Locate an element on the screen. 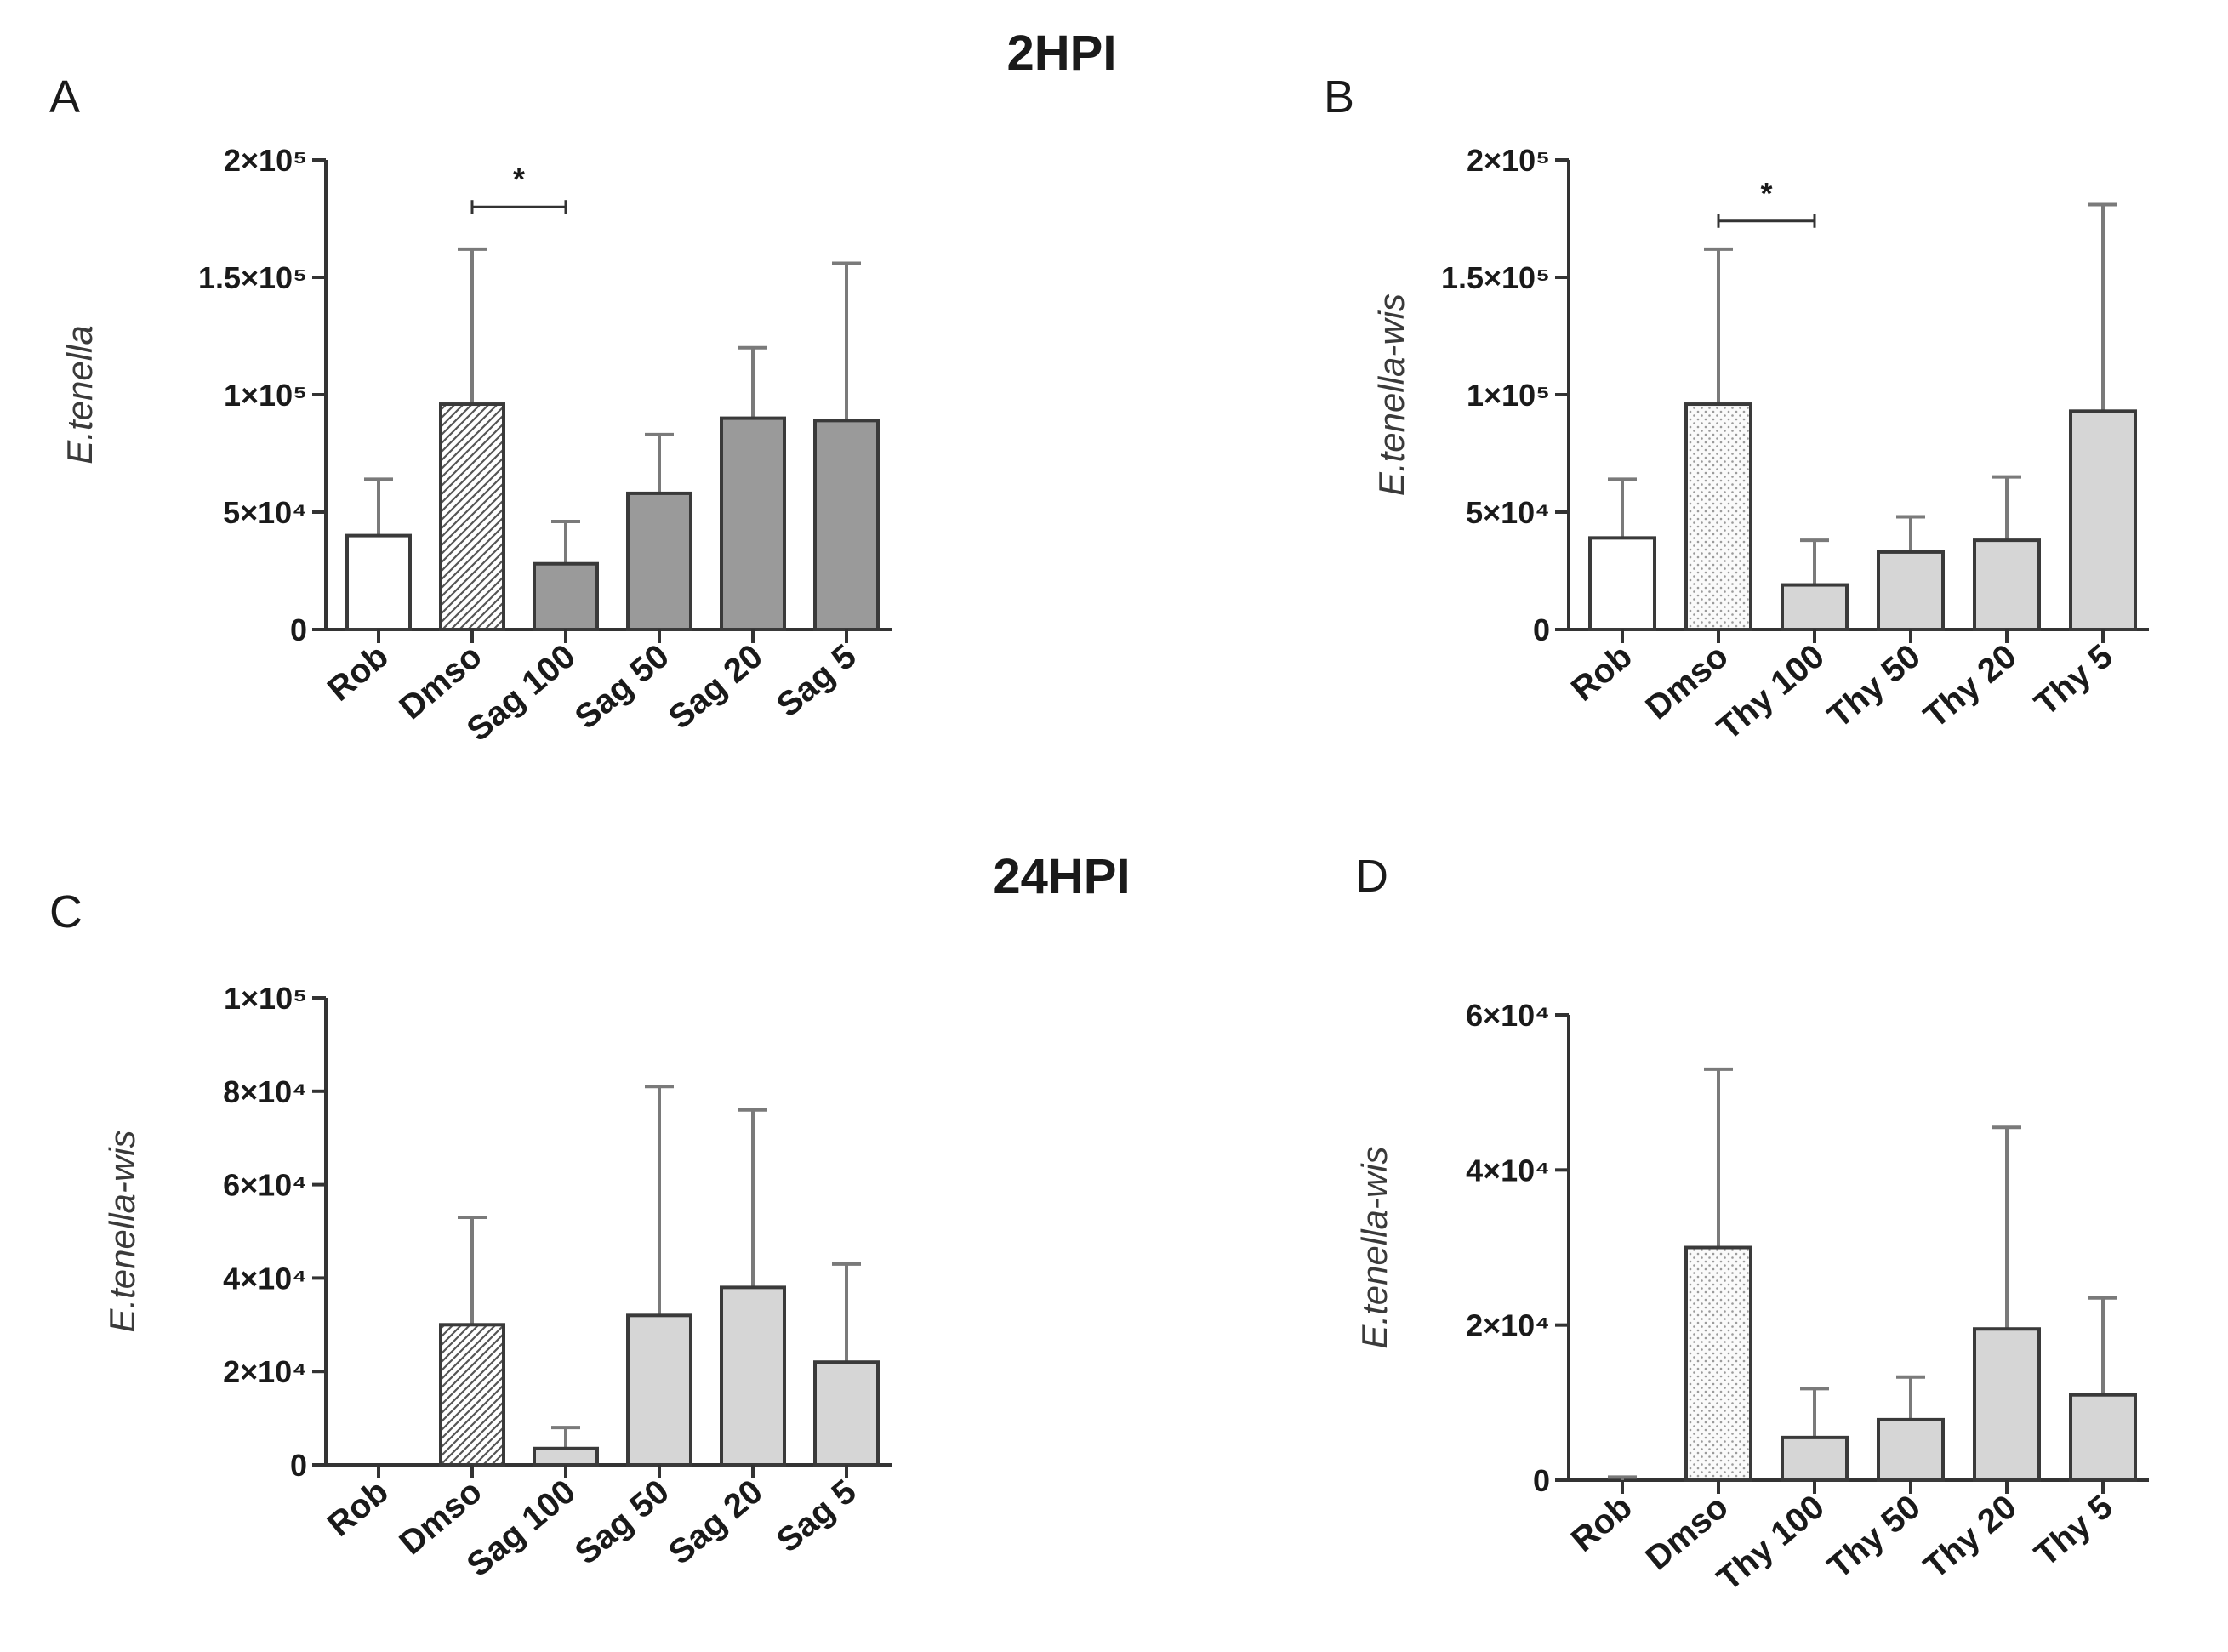 The width and height of the screenshot is (2228, 1652). heading-2hpi: 2HPI is located at coordinates (1062, 53).